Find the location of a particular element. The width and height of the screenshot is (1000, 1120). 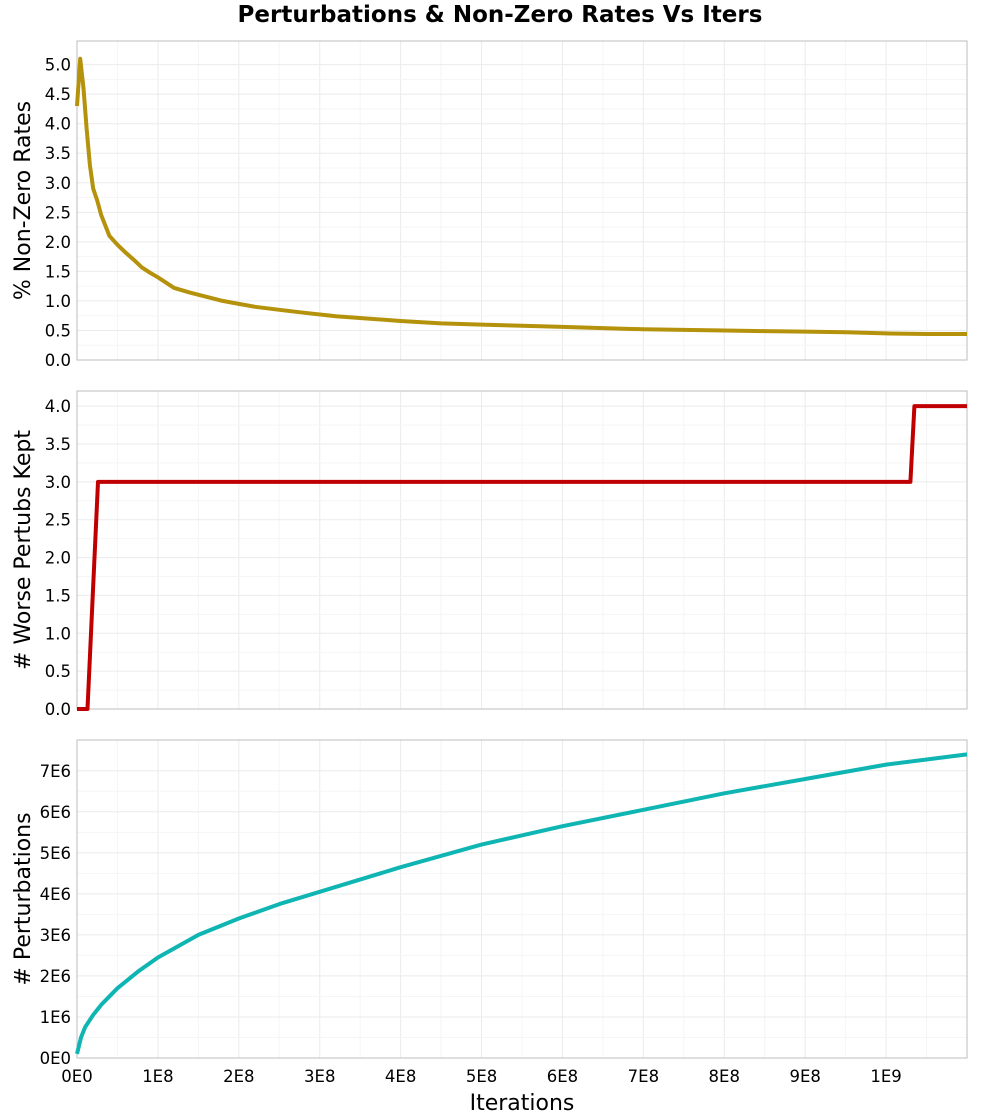

y-tick-label: 3E6 is located at coordinates (55, 935).